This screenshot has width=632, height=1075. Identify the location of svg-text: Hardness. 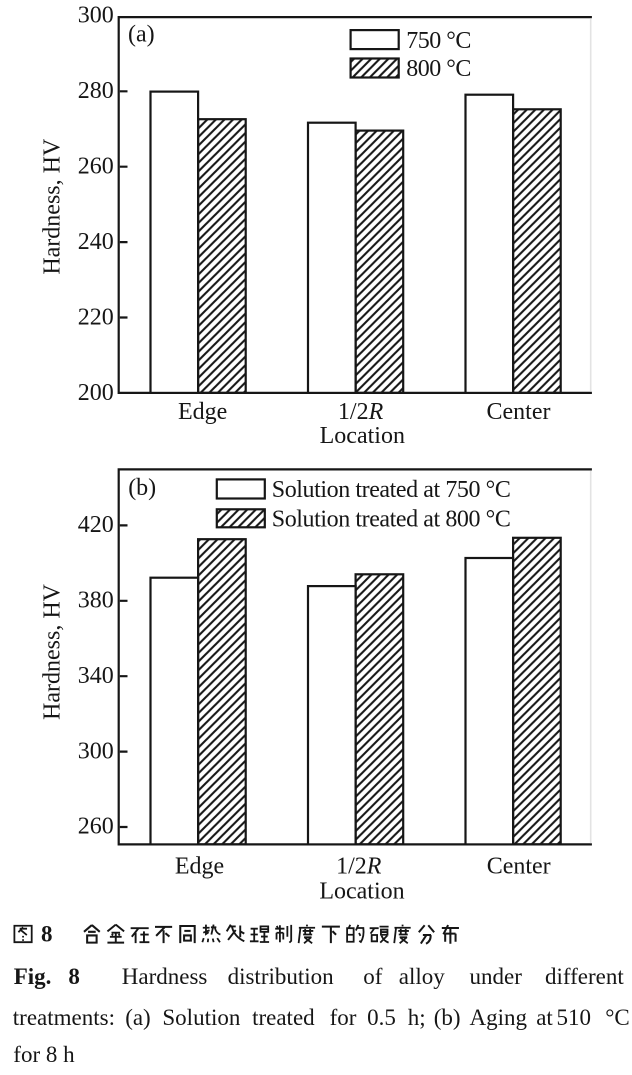
(165, 976).